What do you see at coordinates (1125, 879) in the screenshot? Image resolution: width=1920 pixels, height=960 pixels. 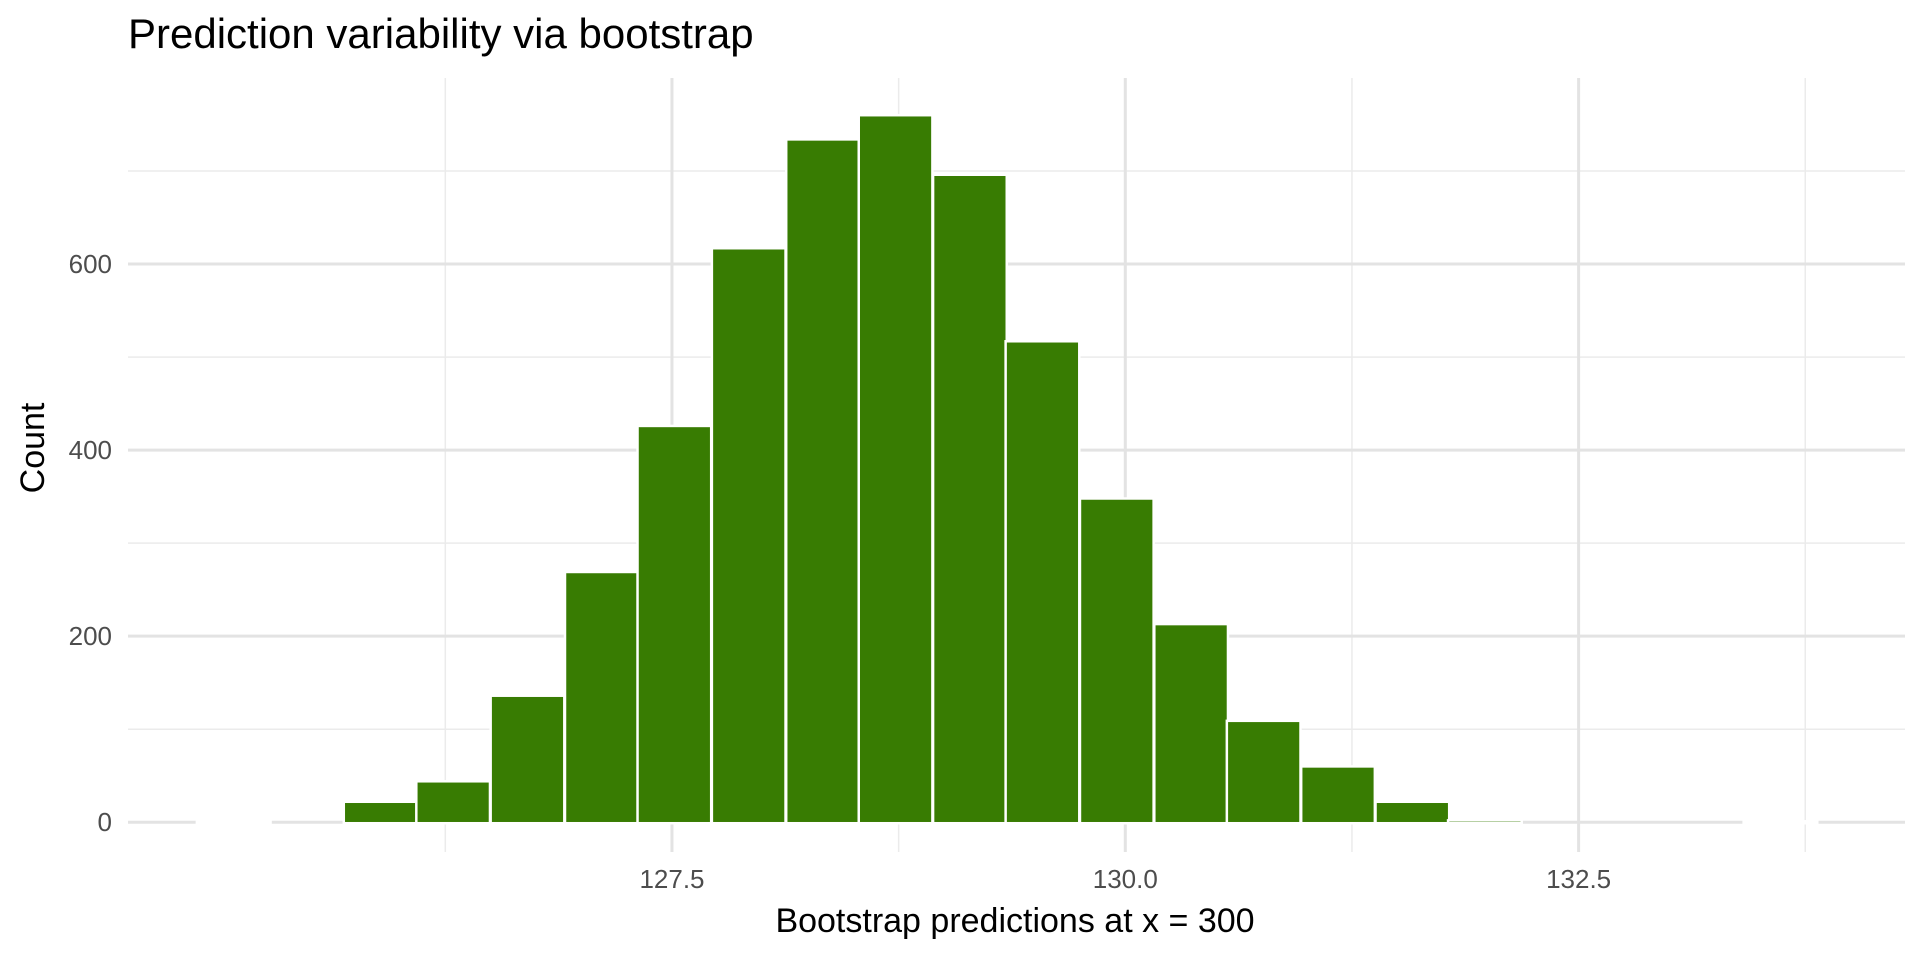 I see `x-tick-label: 130.0` at bounding box center [1125, 879].